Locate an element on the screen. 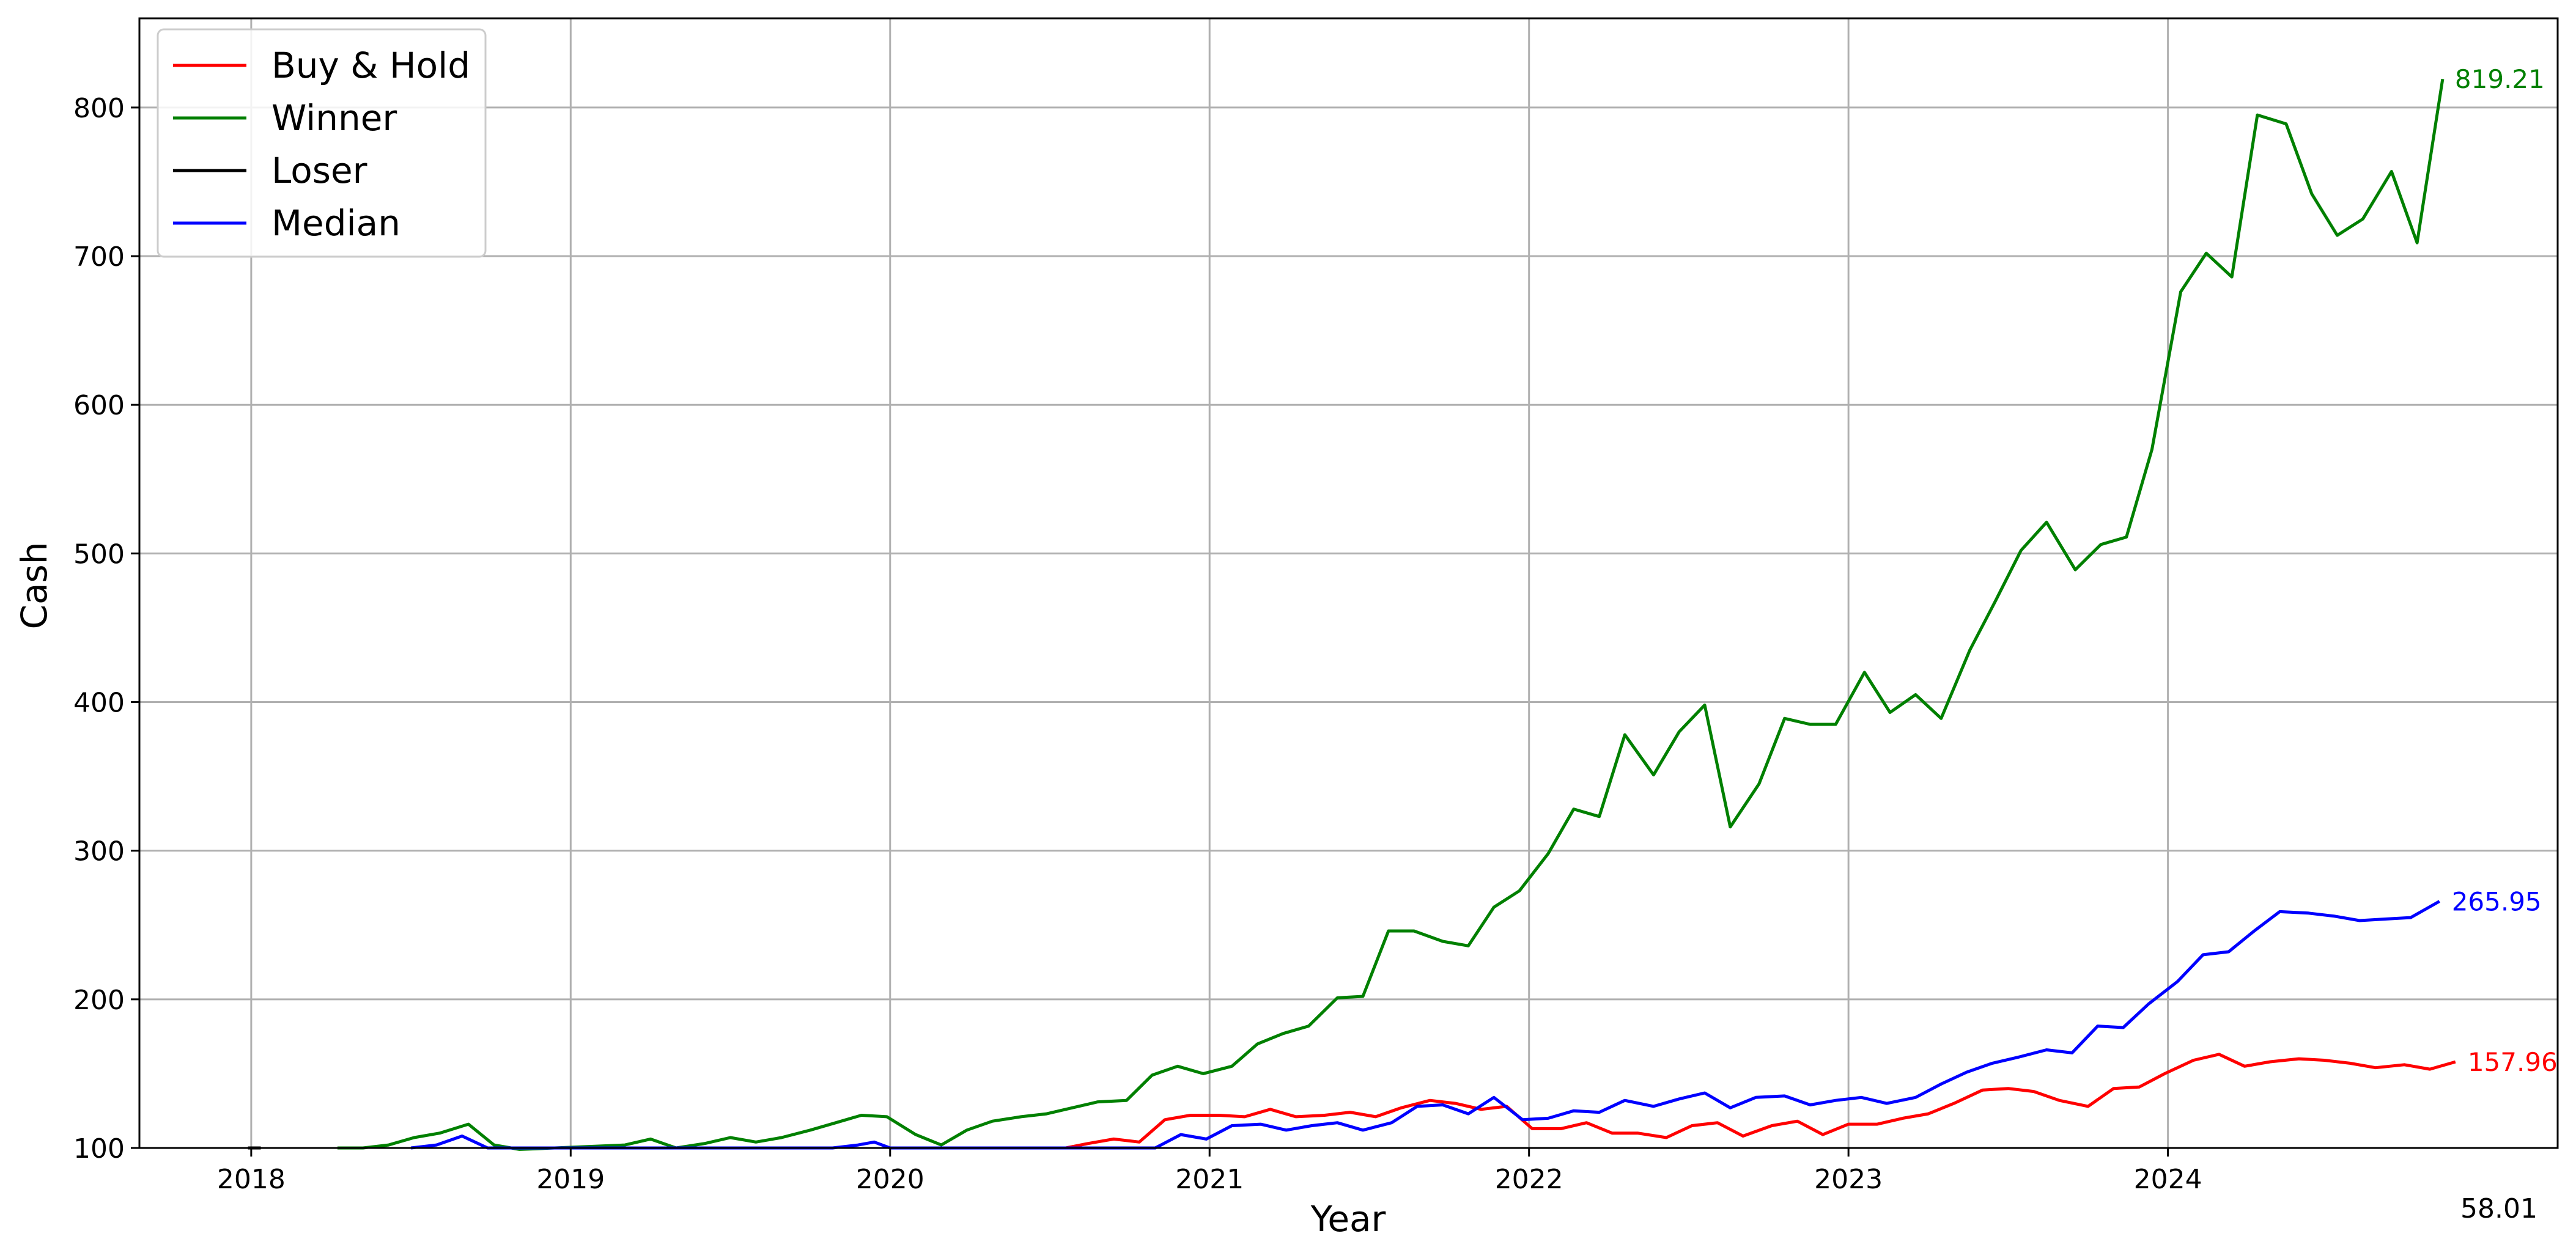 This screenshot has height=1258, width=2576. y-tick-label: 100 is located at coordinates (99, 1148).